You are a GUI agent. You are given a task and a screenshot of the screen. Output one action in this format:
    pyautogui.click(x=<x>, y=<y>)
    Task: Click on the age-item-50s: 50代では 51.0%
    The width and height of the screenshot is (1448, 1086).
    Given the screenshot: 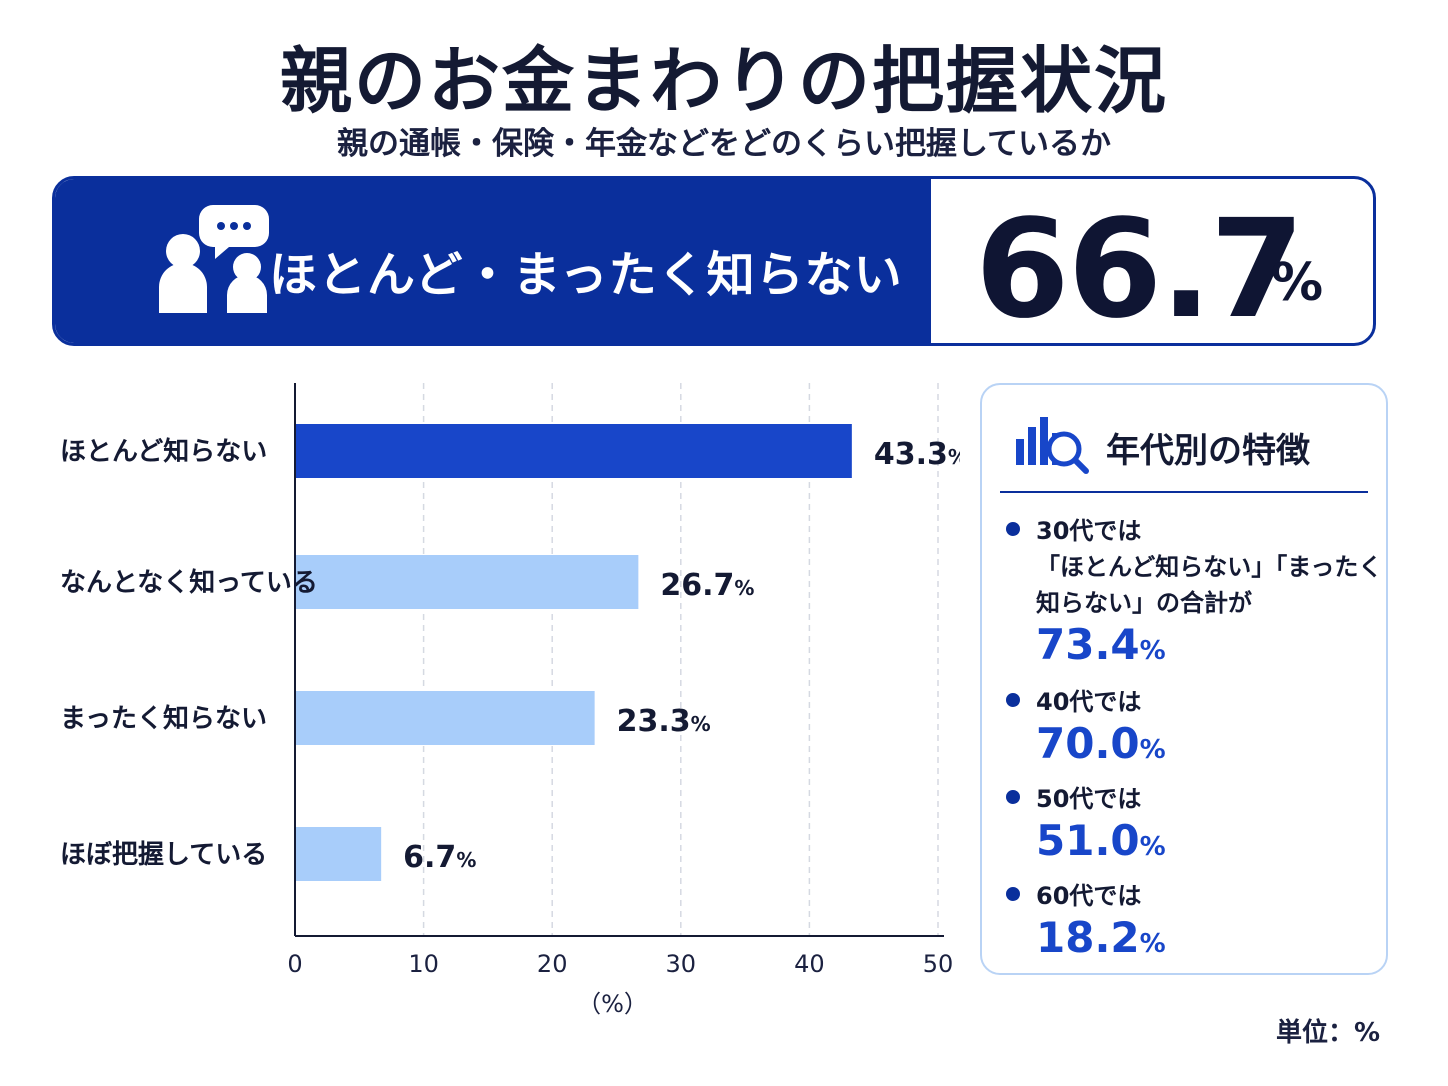 What is the action you would take?
    pyautogui.click(x=1189, y=826)
    